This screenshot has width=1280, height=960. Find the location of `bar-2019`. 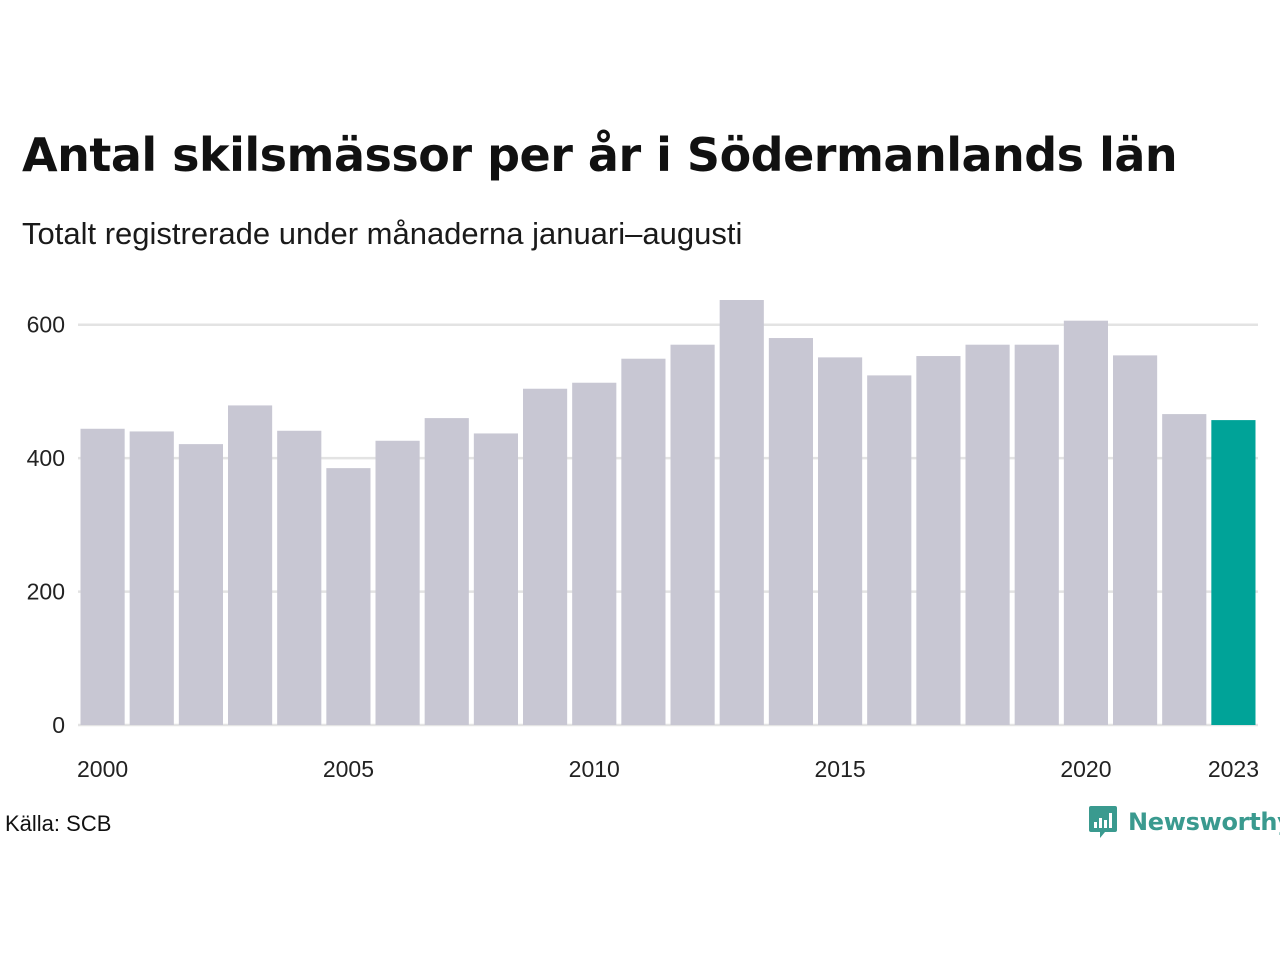

bar-2019 is located at coordinates (1036, 534).